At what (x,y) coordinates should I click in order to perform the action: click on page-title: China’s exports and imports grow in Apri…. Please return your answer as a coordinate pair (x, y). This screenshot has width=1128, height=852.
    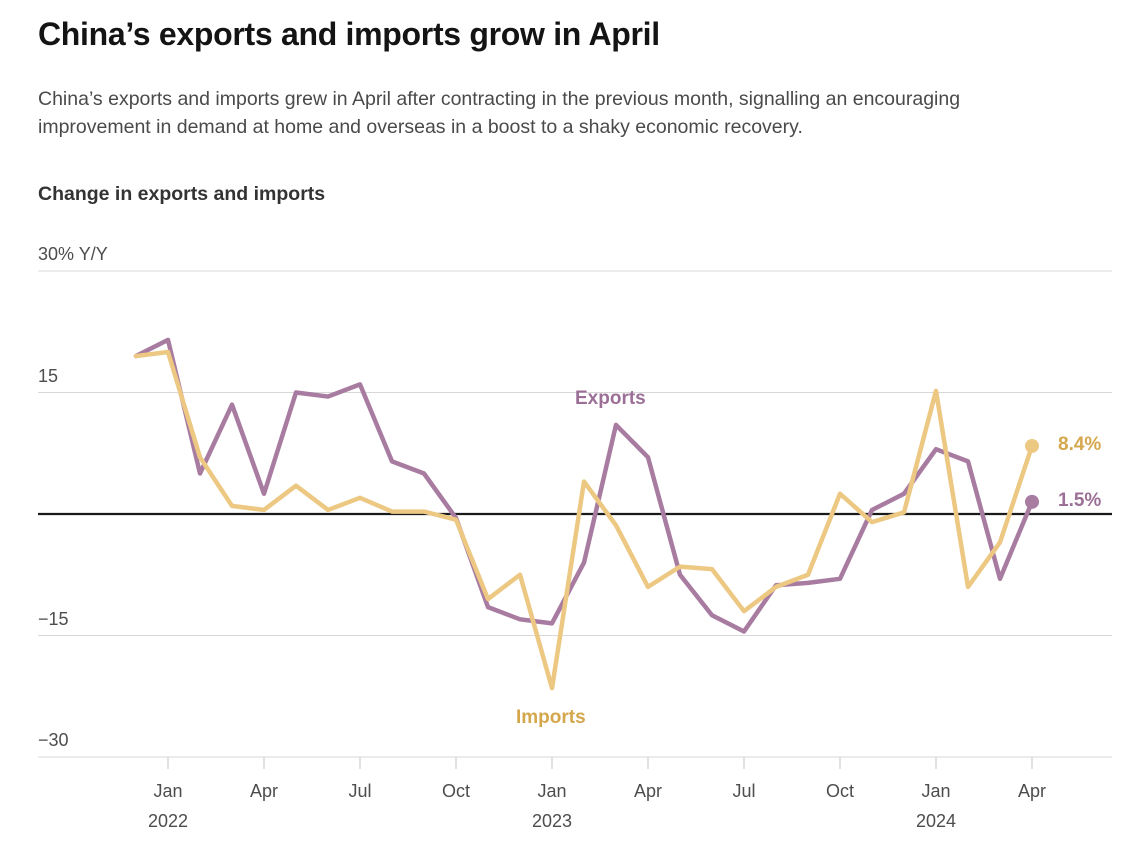
    Looking at the image, I should click on (349, 34).